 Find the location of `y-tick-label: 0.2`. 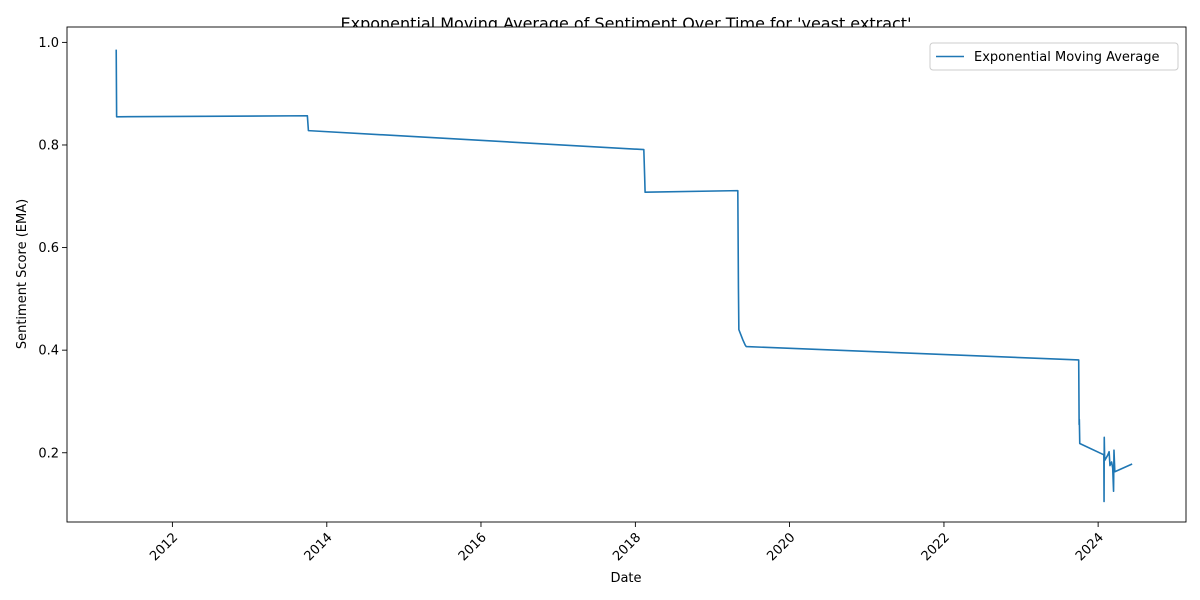

y-tick-label: 0.2 is located at coordinates (48, 453).